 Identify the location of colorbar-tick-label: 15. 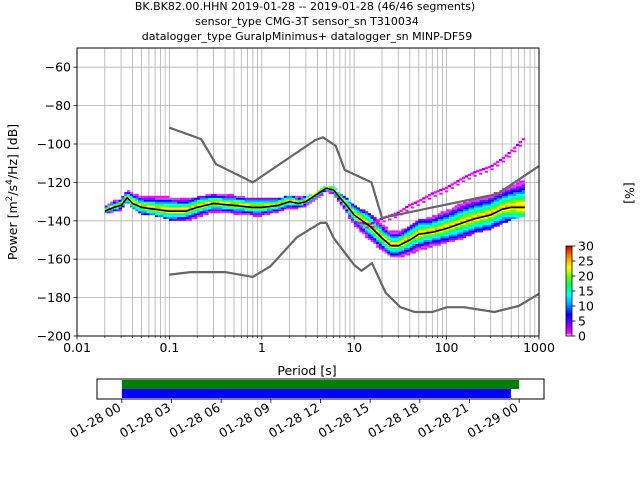
(586, 291).